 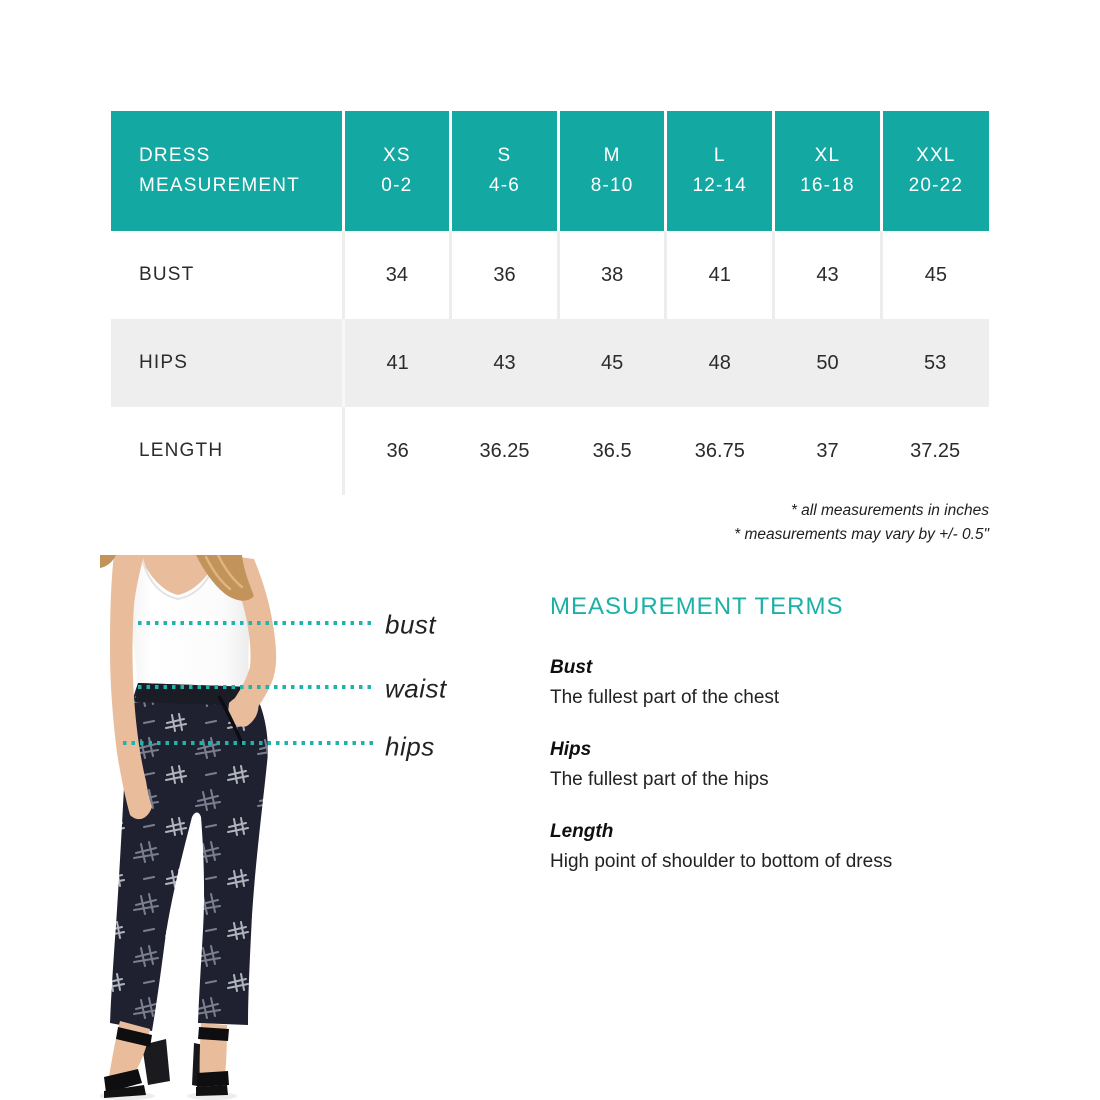 I want to click on waist-dotted-line, so click(x=256, y=687).